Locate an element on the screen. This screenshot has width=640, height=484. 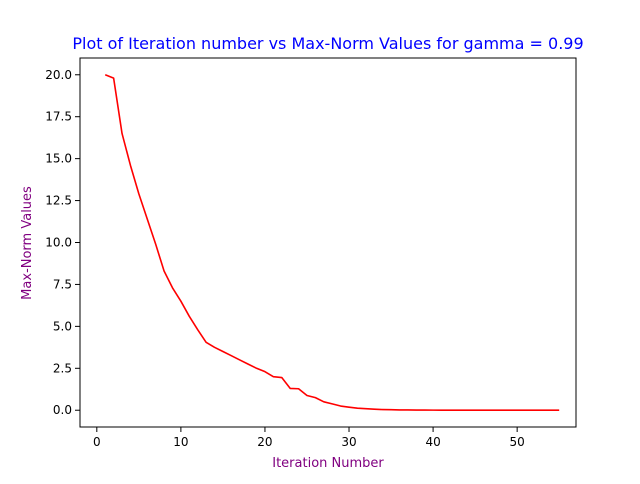
x-tick-label: 10 is located at coordinates (180, 442).